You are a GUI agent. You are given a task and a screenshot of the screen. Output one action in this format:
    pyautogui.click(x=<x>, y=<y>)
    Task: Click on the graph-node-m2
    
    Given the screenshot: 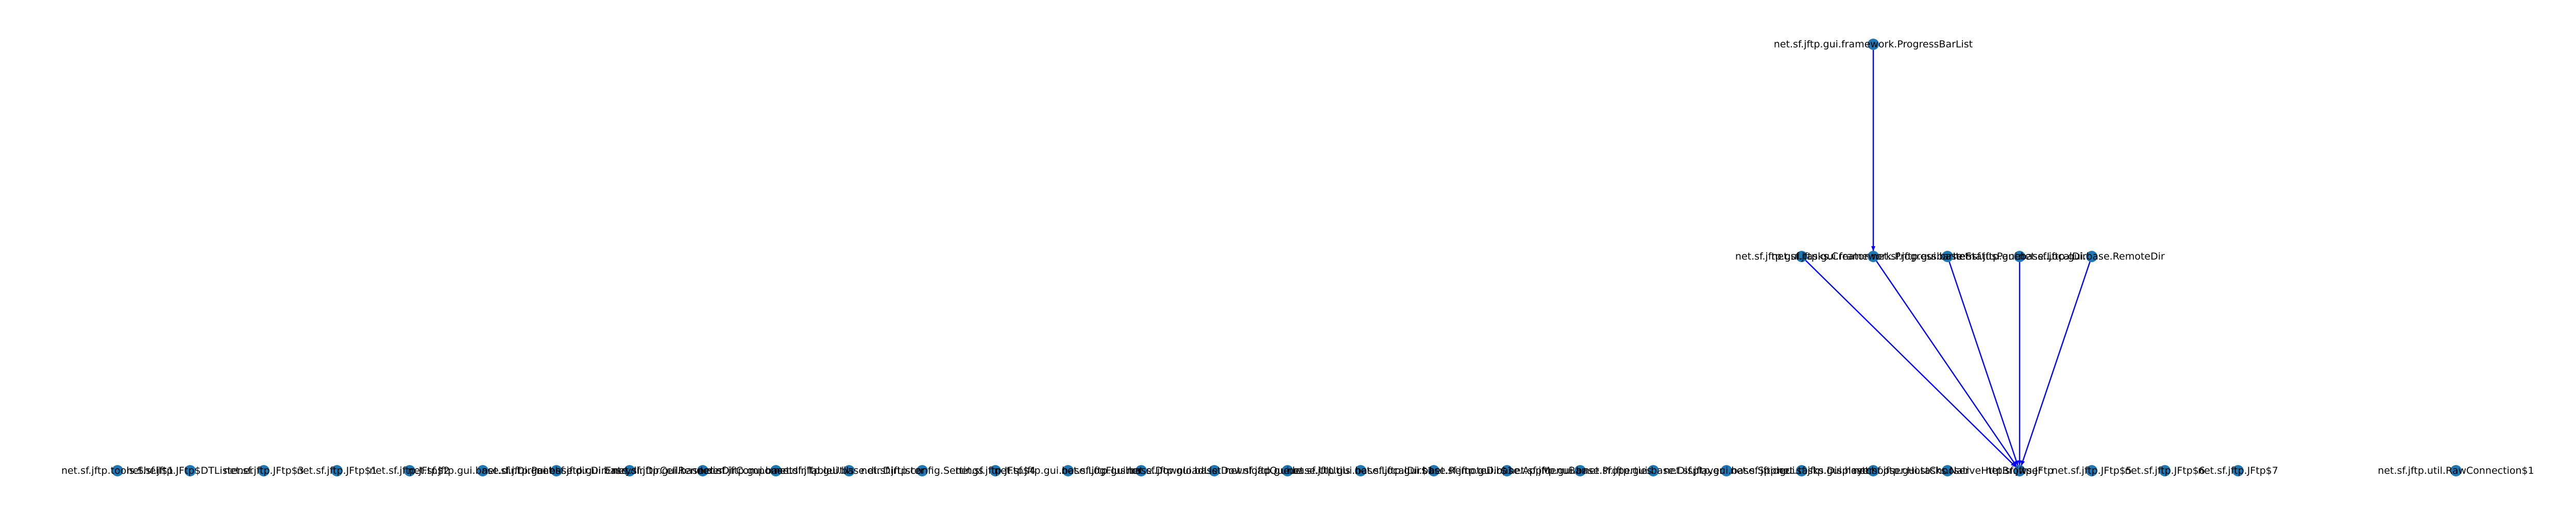 What is the action you would take?
    pyautogui.click(x=1873, y=256)
    